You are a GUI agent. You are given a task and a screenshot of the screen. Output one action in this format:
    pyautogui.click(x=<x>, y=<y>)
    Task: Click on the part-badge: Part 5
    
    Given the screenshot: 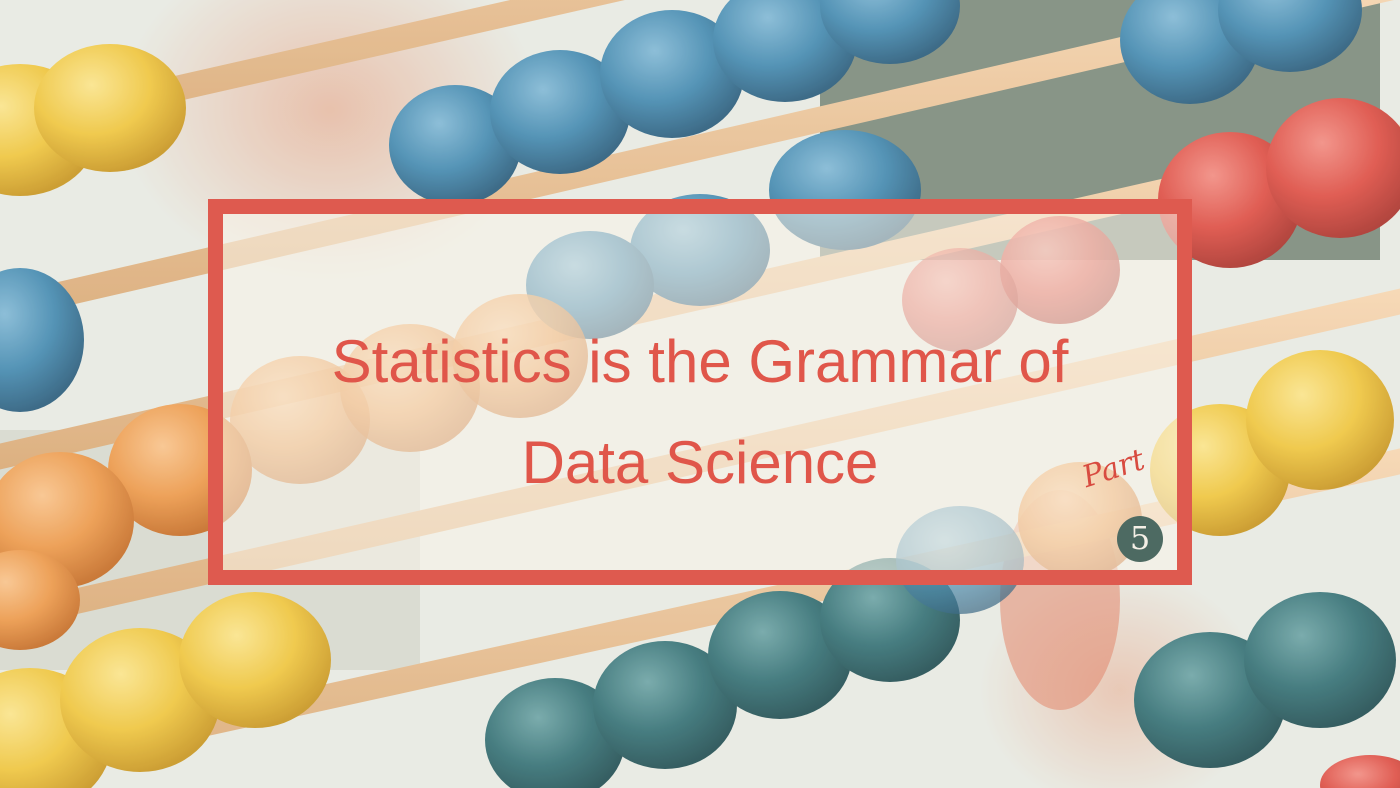 What is the action you would take?
    pyautogui.click(x=1133, y=503)
    